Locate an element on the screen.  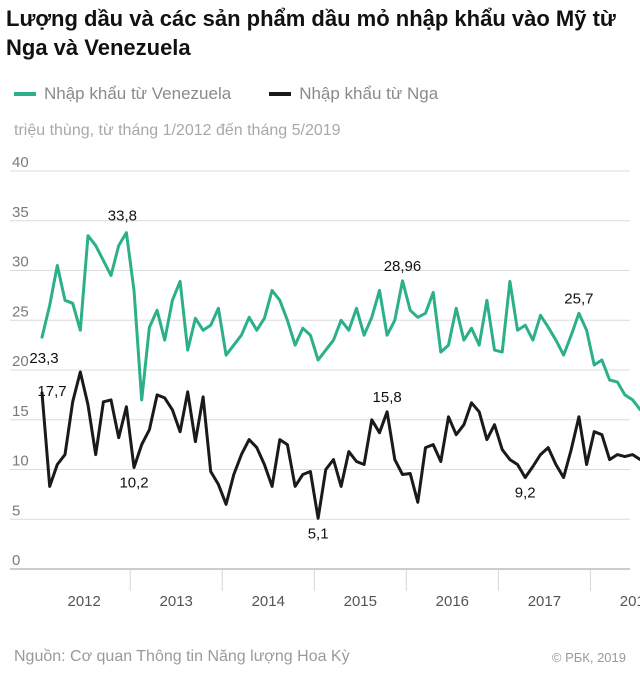
data-label-venezuela-11: 33,8 is located at coordinates (122, 216).